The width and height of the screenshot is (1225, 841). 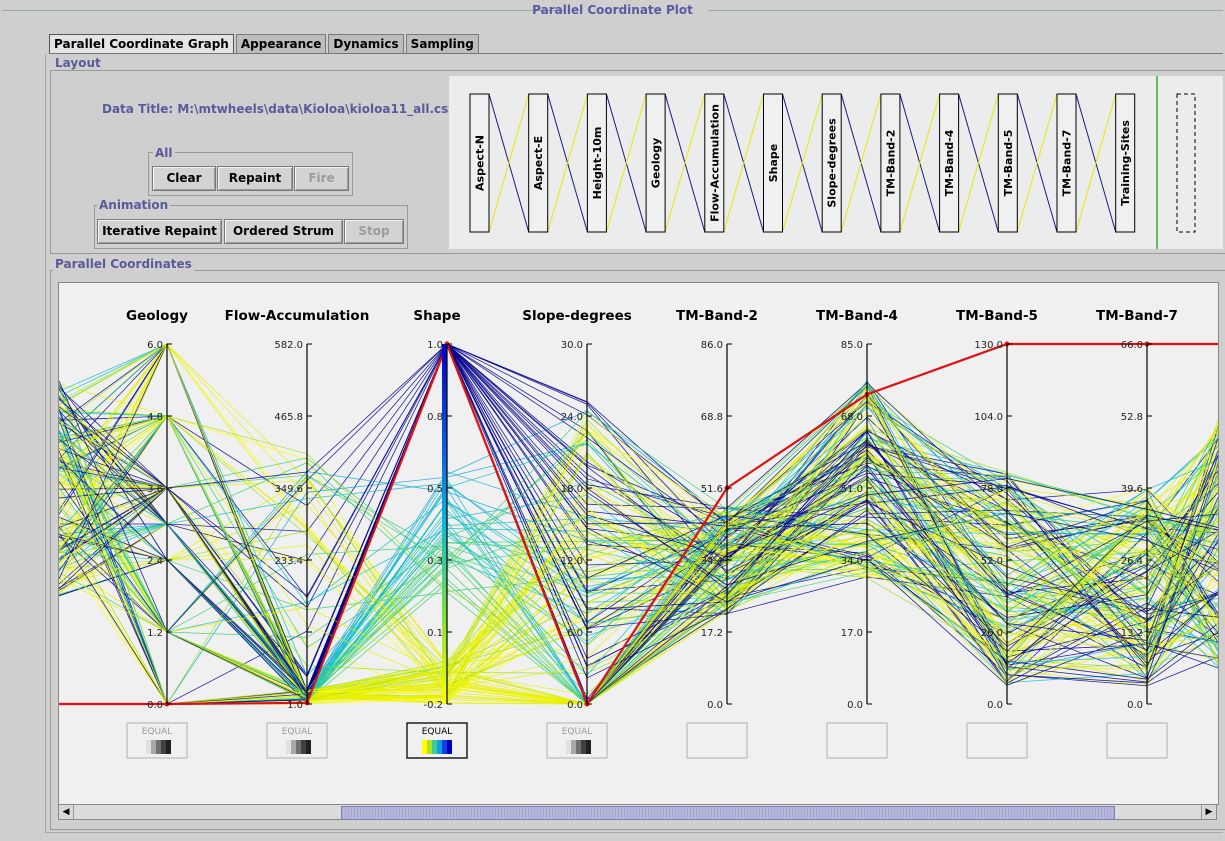 What do you see at coordinates (728, 813) in the screenshot?
I see `scrollbar-thumb` at bounding box center [728, 813].